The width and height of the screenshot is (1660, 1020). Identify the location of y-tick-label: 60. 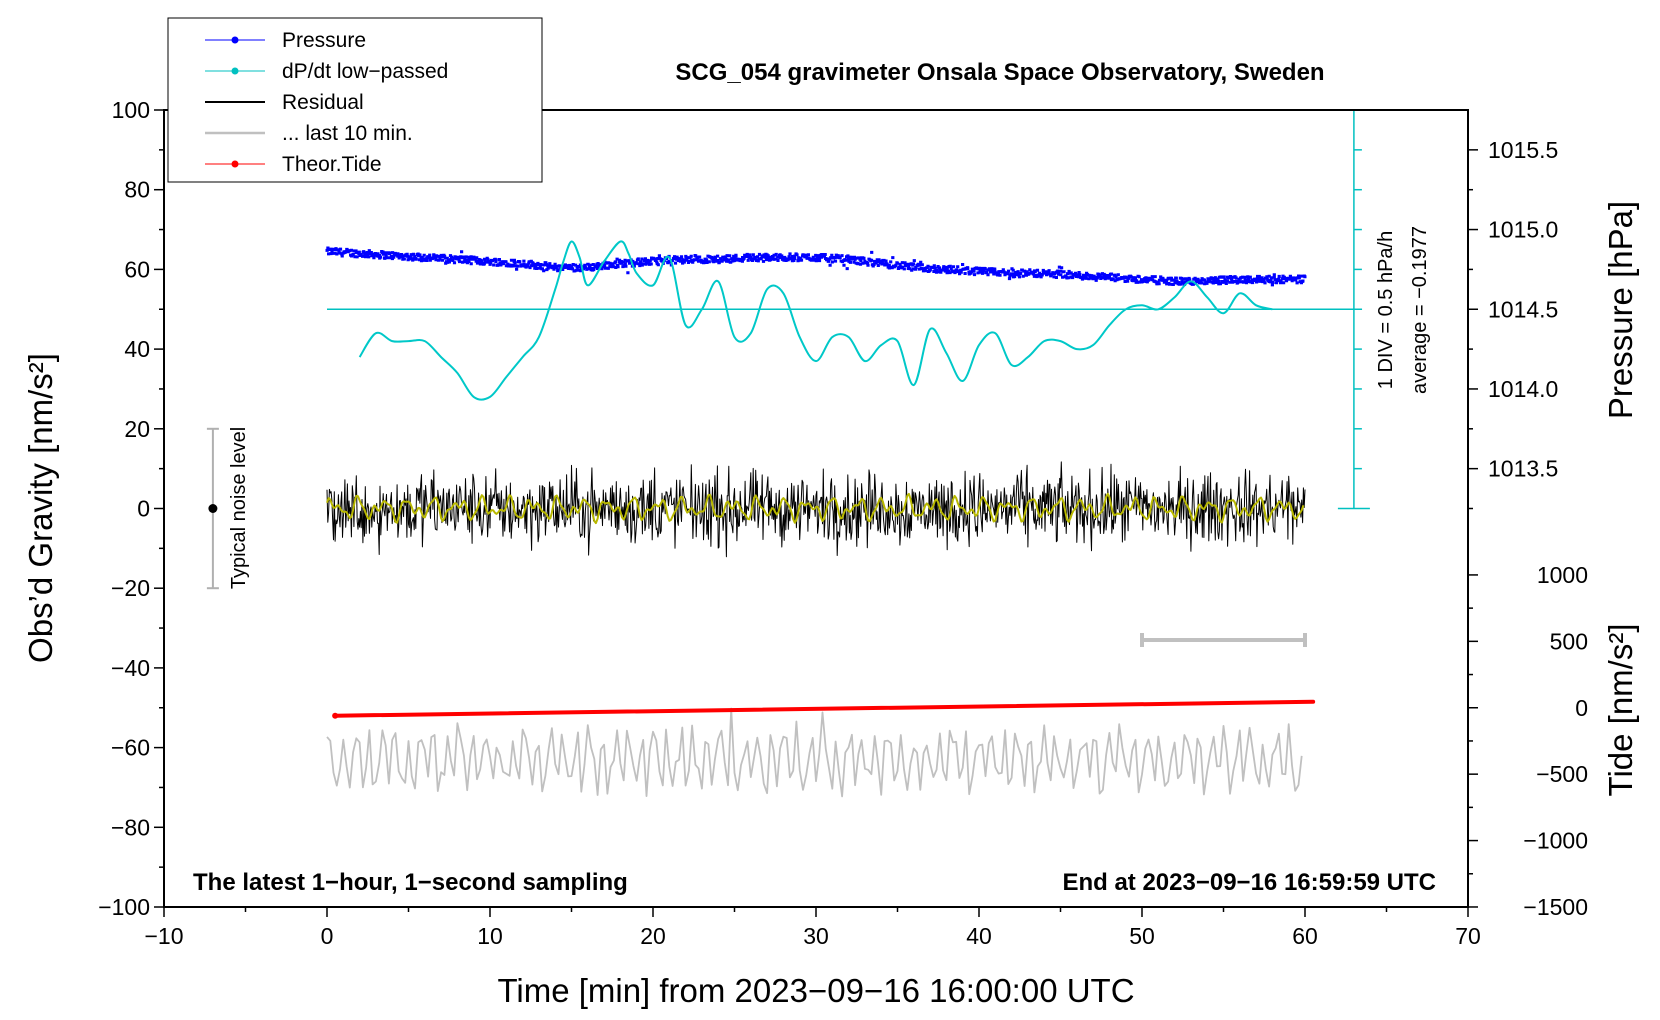
(137, 269).